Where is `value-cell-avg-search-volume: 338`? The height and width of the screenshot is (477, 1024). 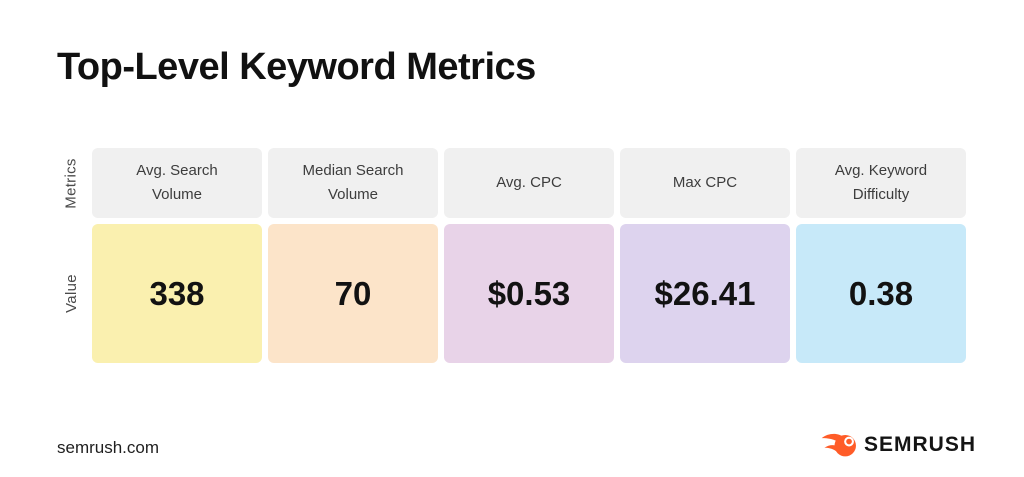 value-cell-avg-search-volume: 338 is located at coordinates (177, 293).